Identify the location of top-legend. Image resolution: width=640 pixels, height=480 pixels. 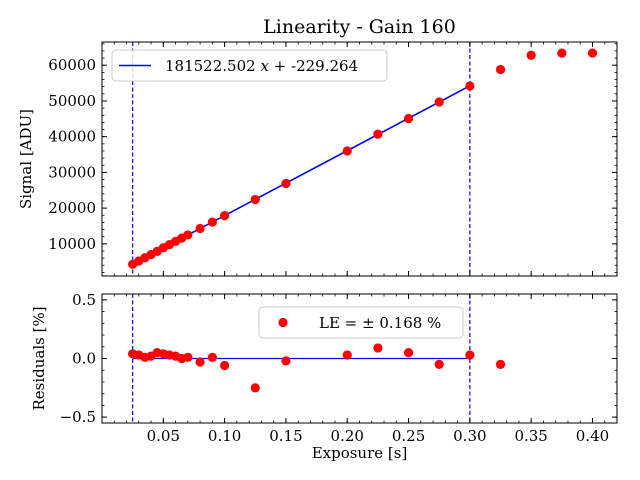
(249, 65).